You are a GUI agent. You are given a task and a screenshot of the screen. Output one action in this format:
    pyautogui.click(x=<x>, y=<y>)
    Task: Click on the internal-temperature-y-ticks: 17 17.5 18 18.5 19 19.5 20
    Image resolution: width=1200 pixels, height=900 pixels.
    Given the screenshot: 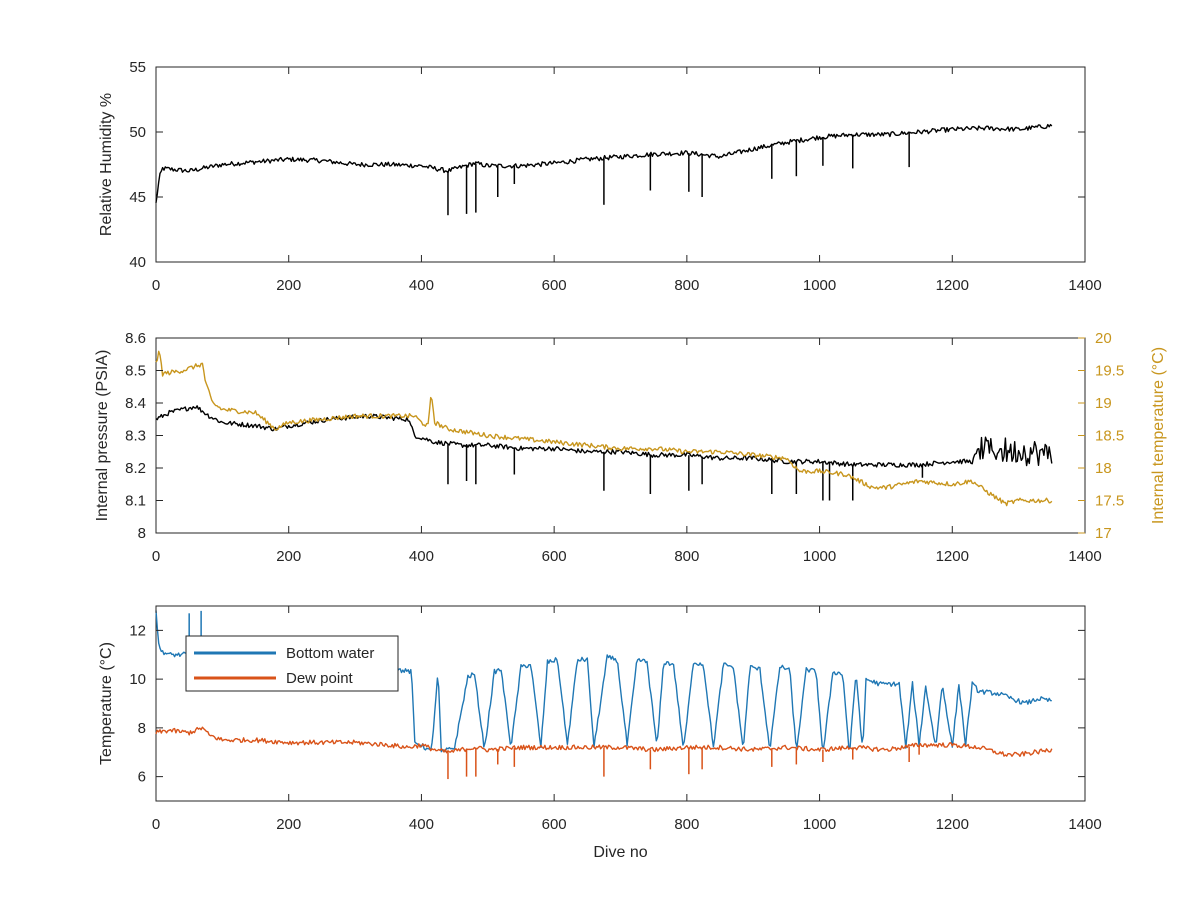 What is the action you would take?
    pyautogui.click(x=1101, y=436)
    